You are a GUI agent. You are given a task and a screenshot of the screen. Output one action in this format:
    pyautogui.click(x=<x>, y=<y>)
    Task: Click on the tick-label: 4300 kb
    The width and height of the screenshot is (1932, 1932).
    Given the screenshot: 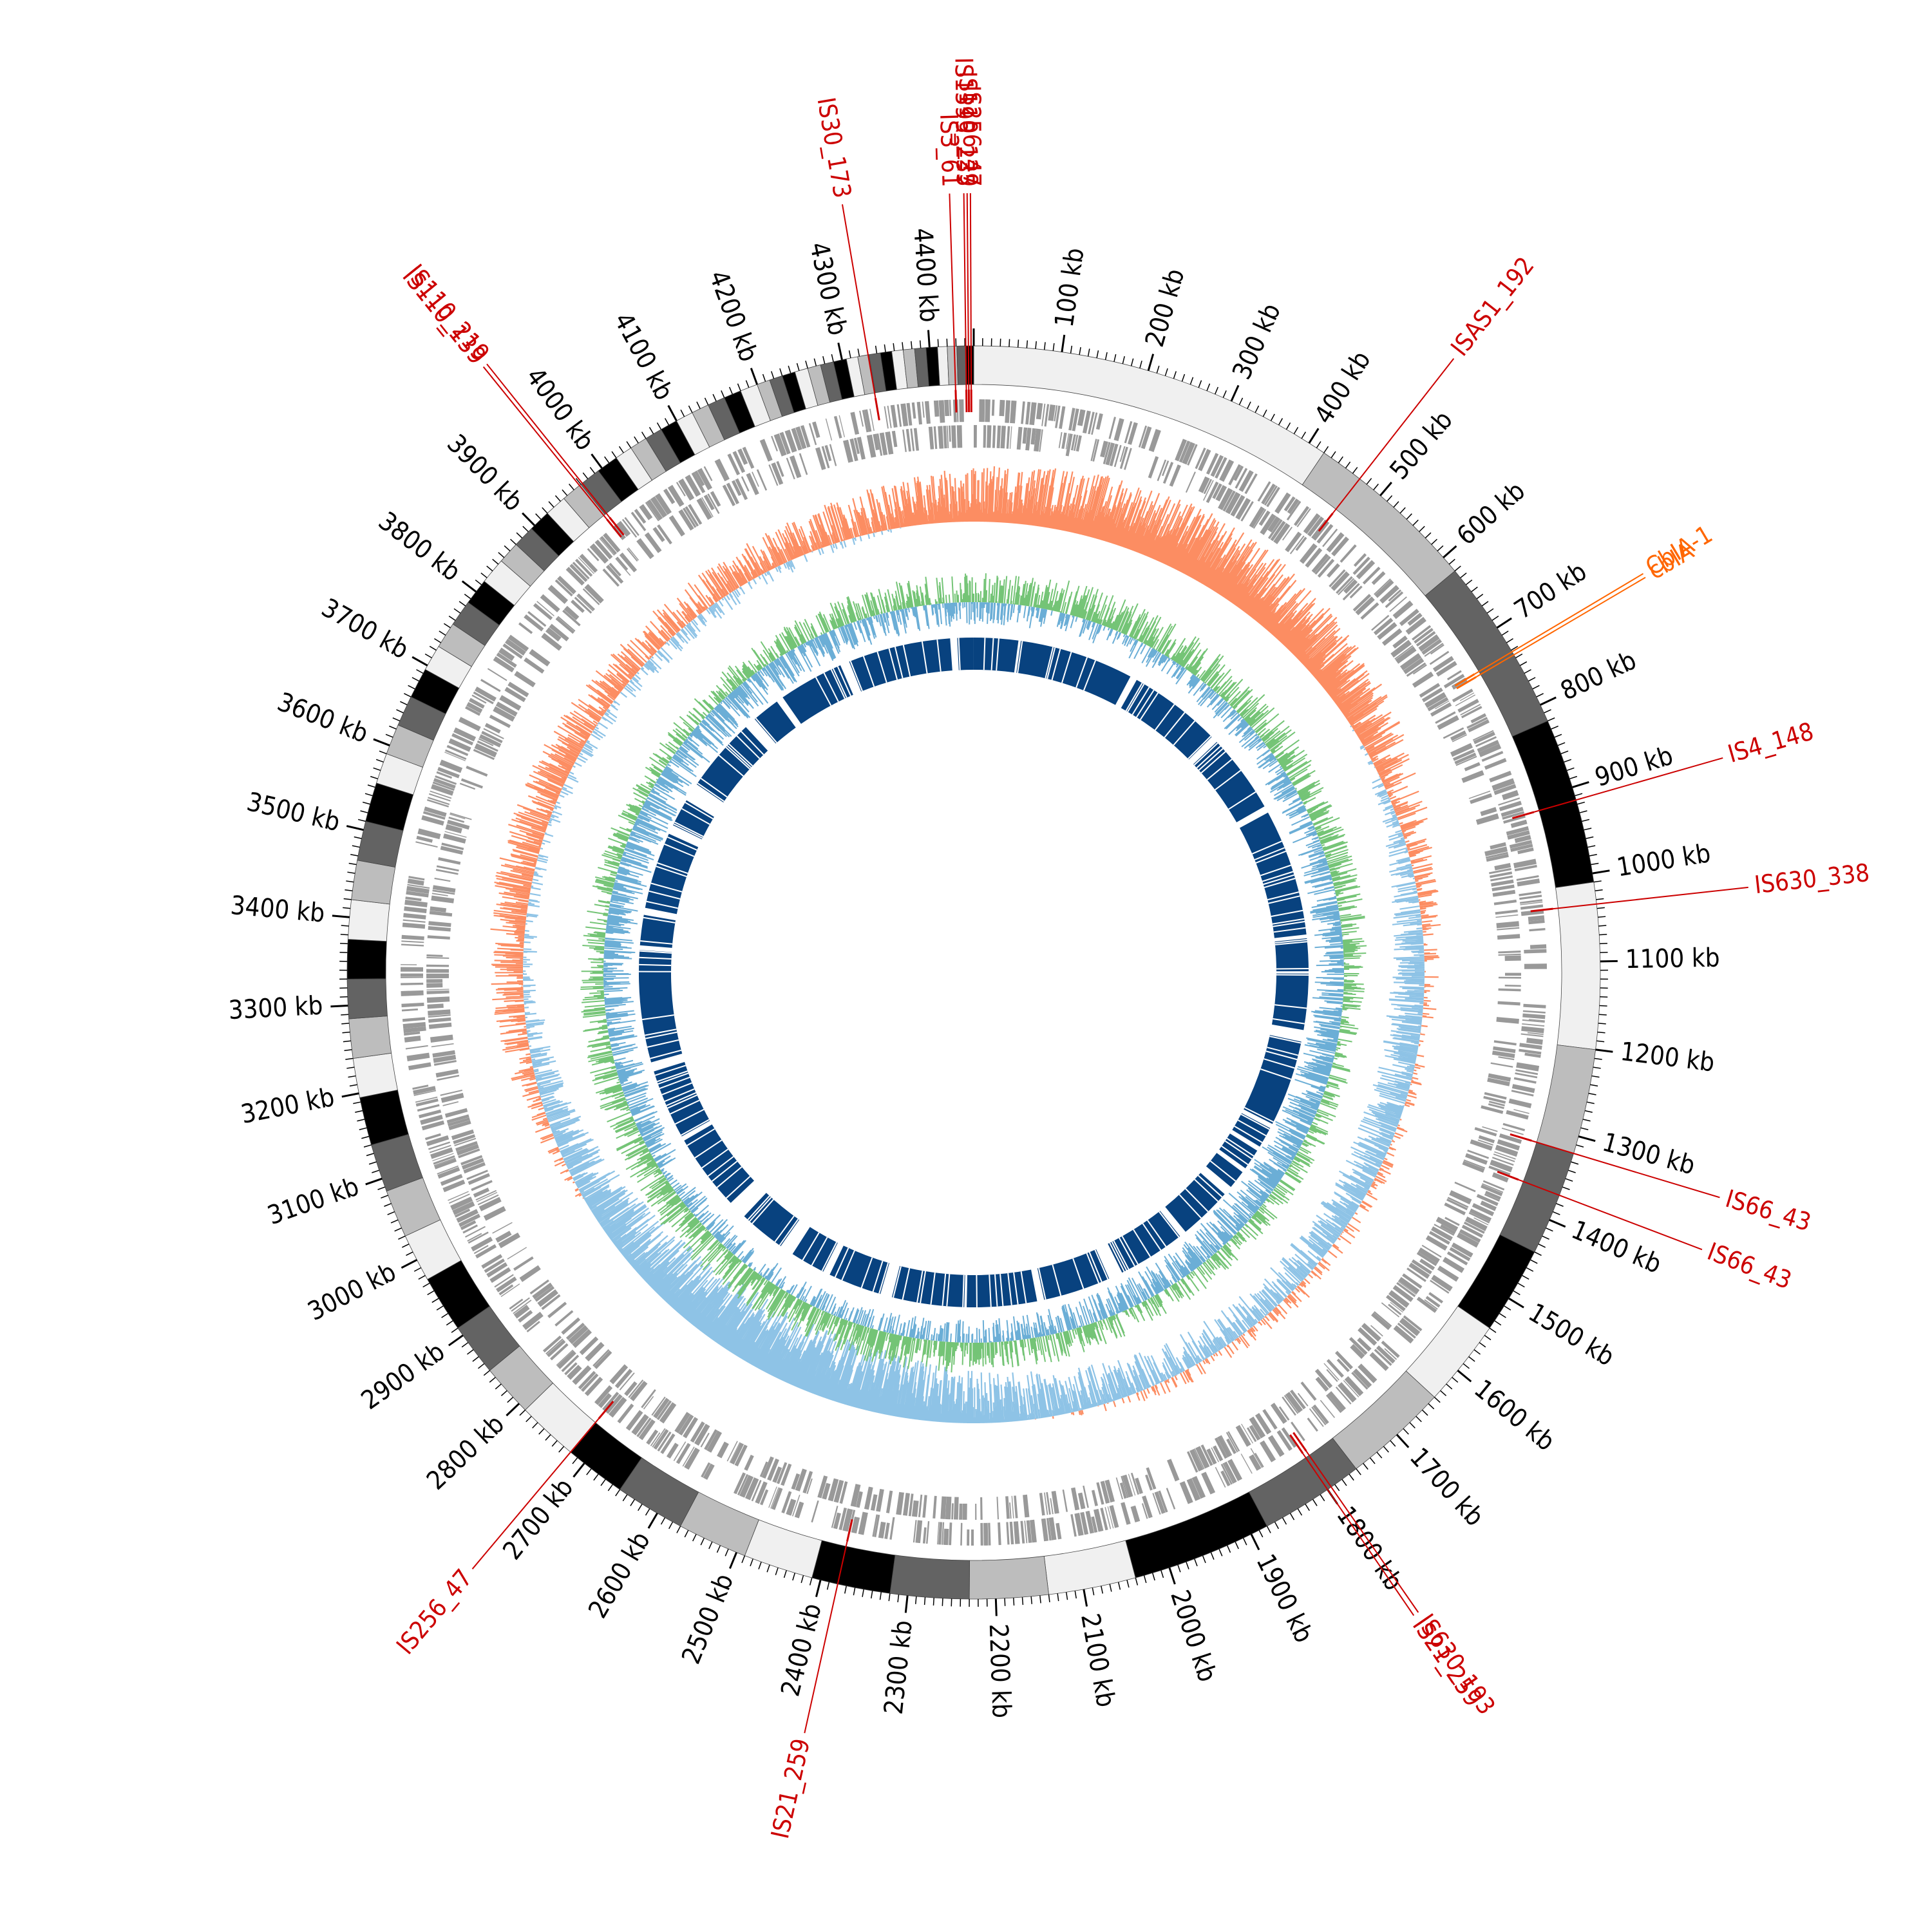 What is the action you would take?
    pyautogui.click(x=828, y=289)
    